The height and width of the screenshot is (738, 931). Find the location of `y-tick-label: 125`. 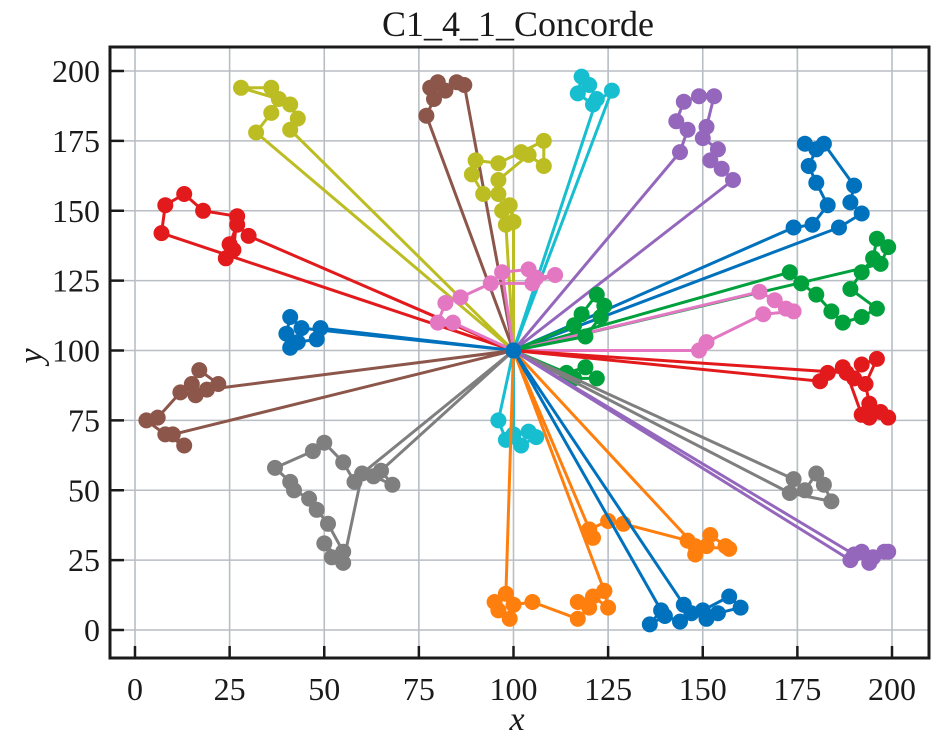

y-tick-label: 125 is located at coordinates (76, 281).